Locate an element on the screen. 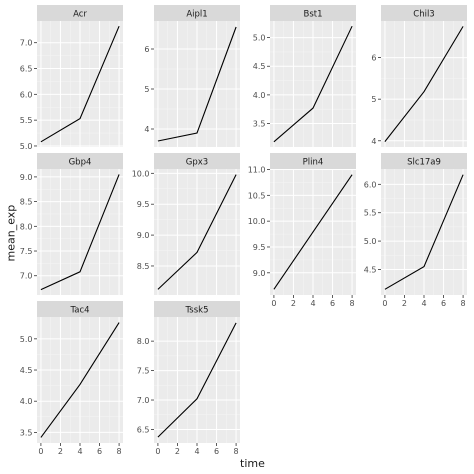 The image size is (474, 474). facet-title: Plin4 is located at coordinates (313, 163).